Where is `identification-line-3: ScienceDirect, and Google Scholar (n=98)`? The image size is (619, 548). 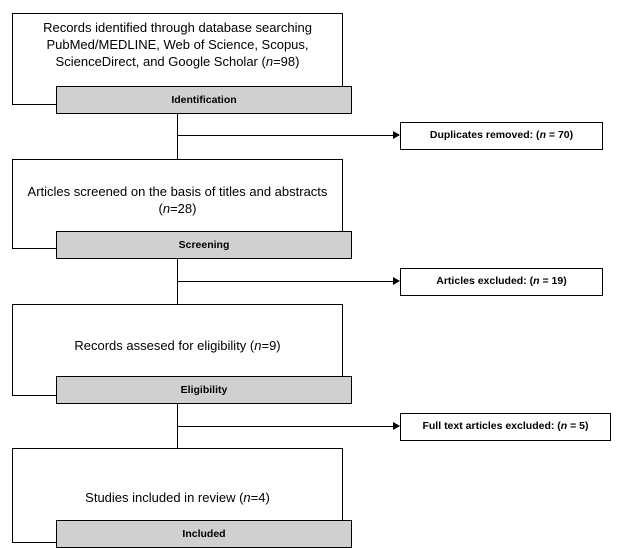 identification-line-3: ScienceDirect, and Google Scholar (n=98) is located at coordinates (177, 61).